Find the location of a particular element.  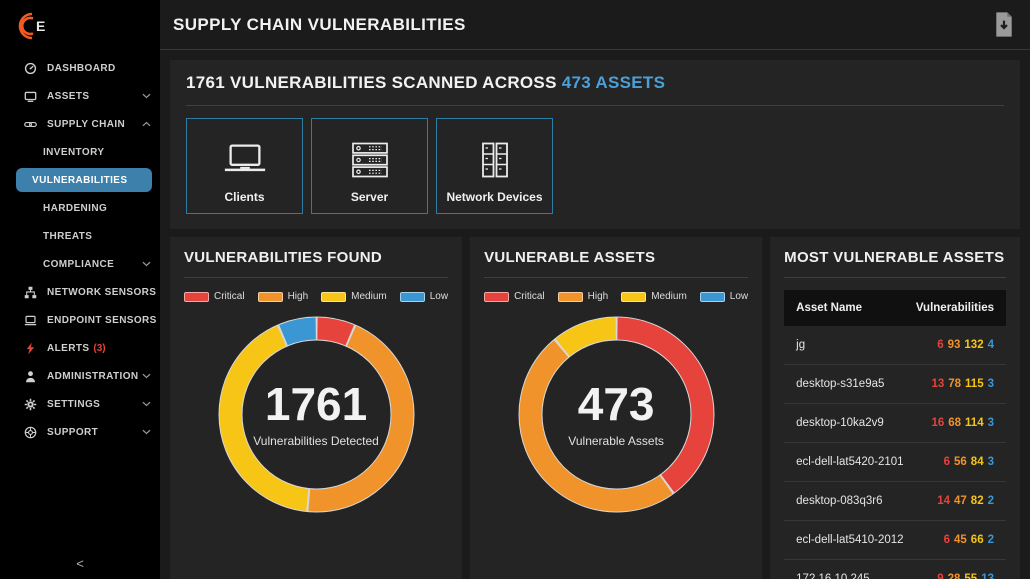

count-medium: 55 is located at coordinates (971, 576).